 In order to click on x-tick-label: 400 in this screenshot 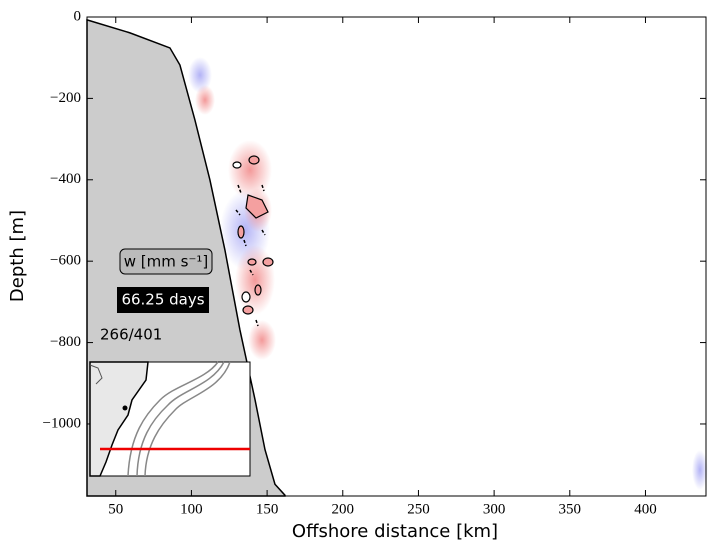, I will do `click(645, 509)`.